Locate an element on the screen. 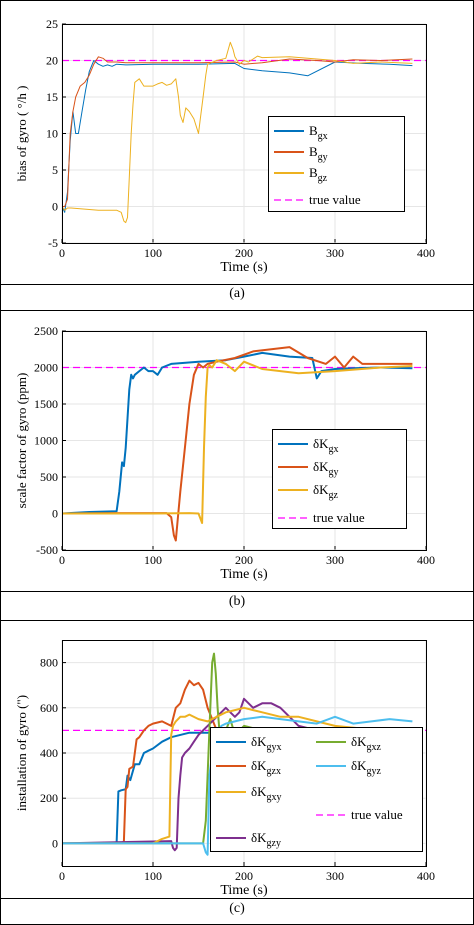  legend-subscript: gxz is located at coordinates (374, 747).